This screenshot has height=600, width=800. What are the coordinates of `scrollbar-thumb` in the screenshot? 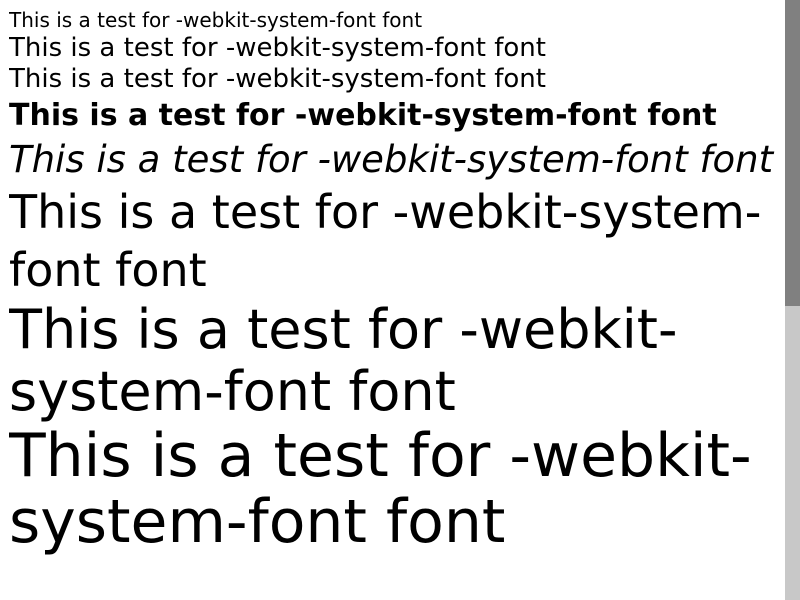 It's located at (792, 153).